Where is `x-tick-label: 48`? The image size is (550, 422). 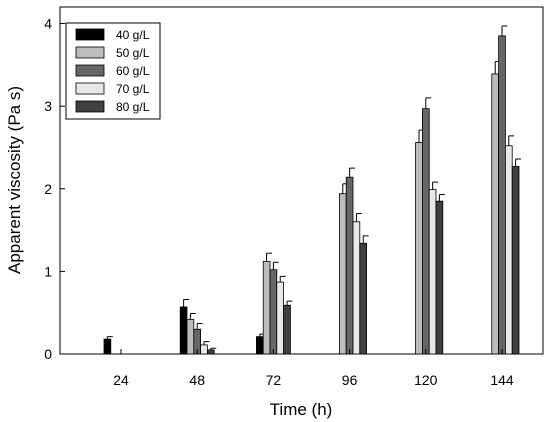 x-tick-label: 48 is located at coordinates (197, 380).